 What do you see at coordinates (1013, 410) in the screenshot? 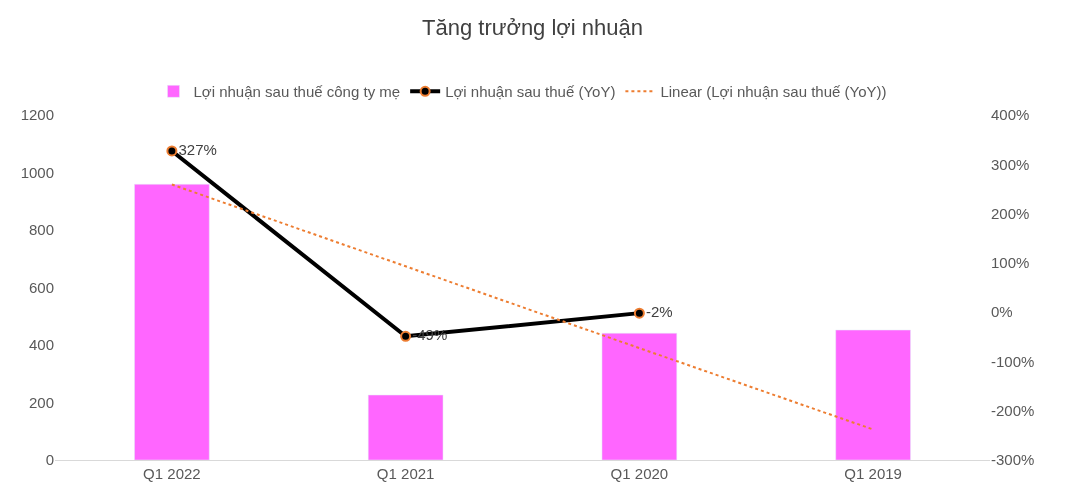
I see `y2-tick-label: -200%` at bounding box center [1013, 410].